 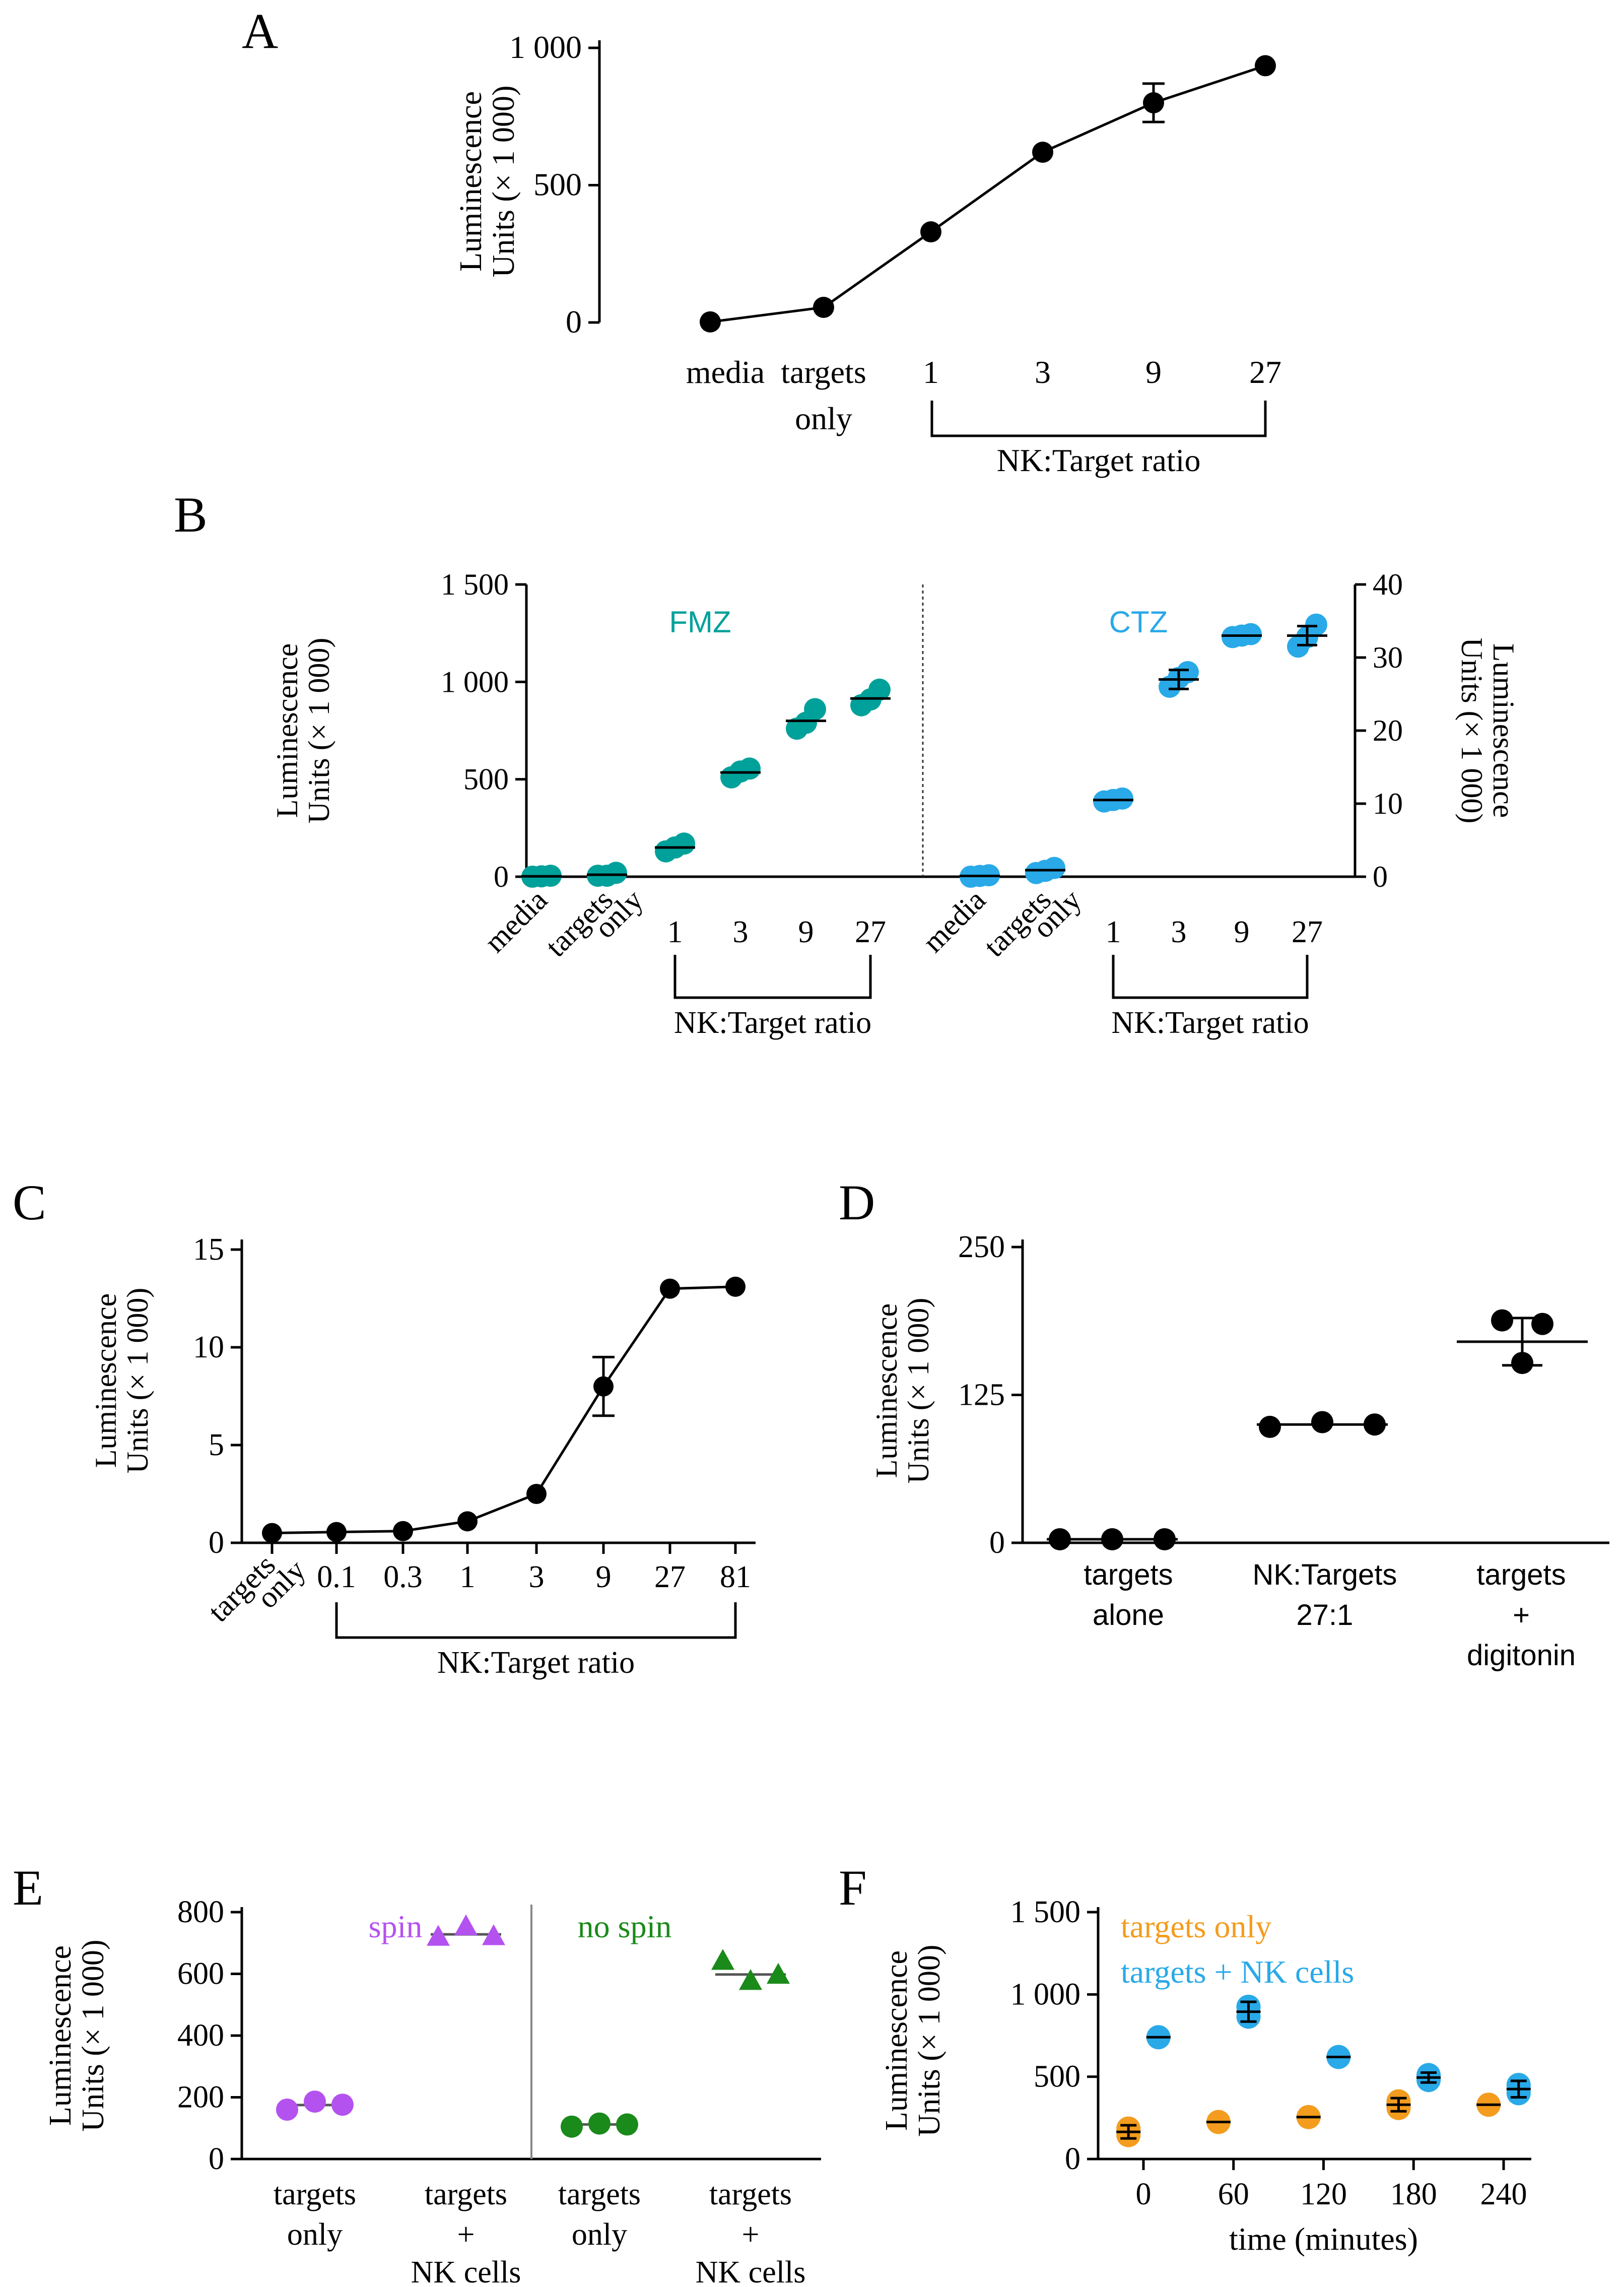 What do you see at coordinates (216, 2159) in the screenshot?
I see `panel-e-y-axis-tick-label: 0` at bounding box center [216, 2159].